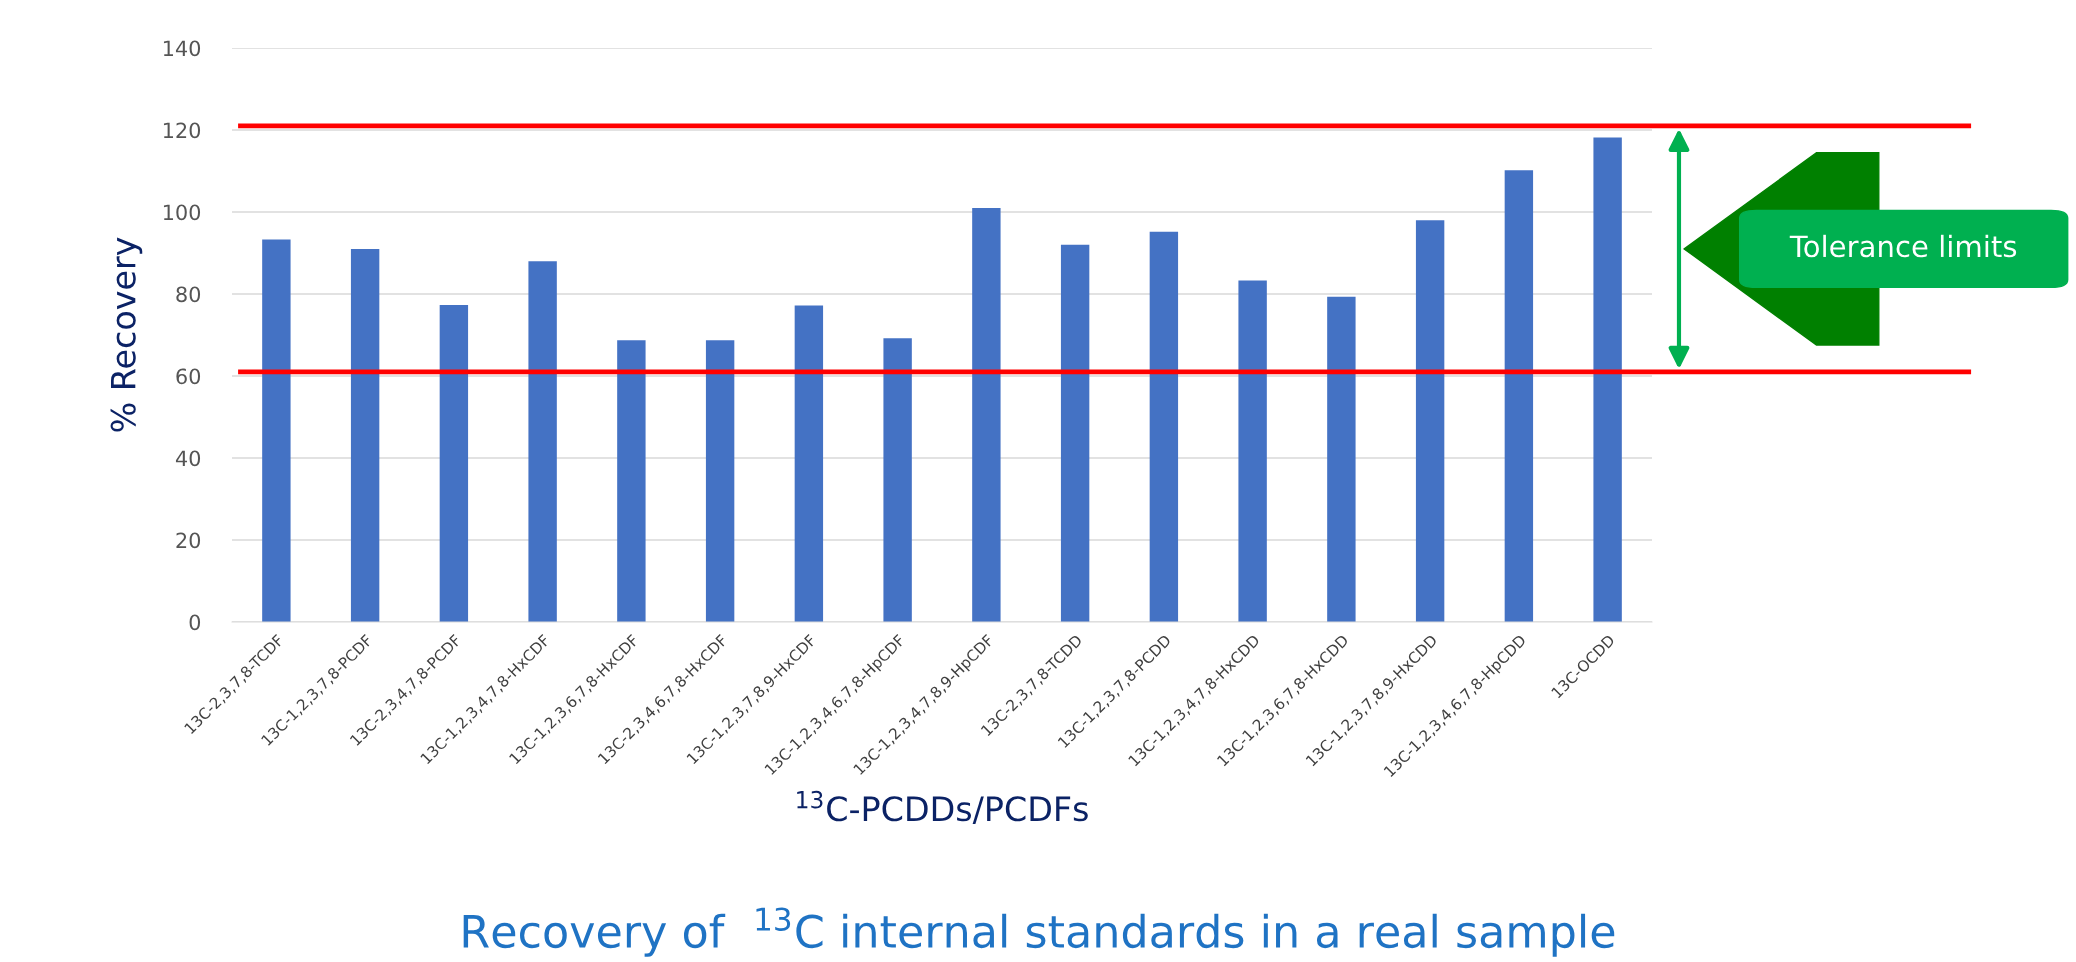 This screenshot has width=2076, height=962. What do you see at coordinates (188, 294) in the screenshot?
I see `y-tick-label: 80` at bounding box center [188, 294].